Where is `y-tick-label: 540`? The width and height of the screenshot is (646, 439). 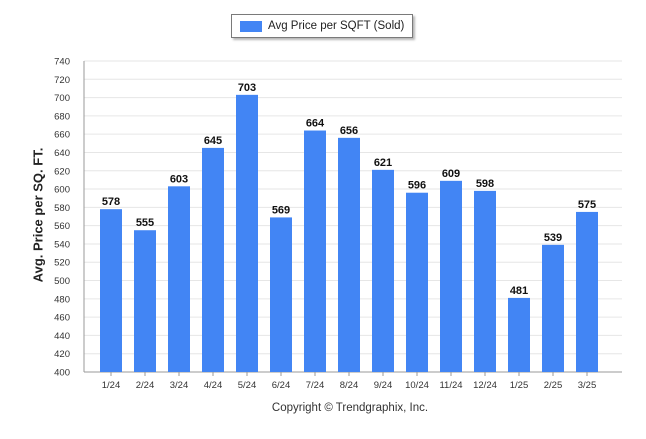
y-tick-label: 540 is located at coordinates (62, 244).